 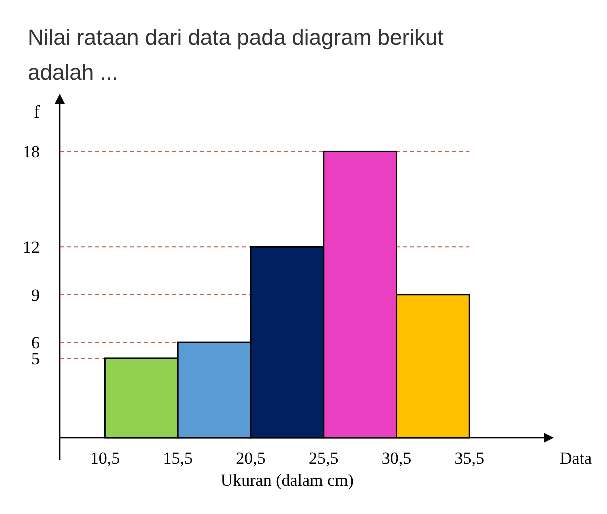 I want to click on y-axis-title: f, so click(x=37, y=112).